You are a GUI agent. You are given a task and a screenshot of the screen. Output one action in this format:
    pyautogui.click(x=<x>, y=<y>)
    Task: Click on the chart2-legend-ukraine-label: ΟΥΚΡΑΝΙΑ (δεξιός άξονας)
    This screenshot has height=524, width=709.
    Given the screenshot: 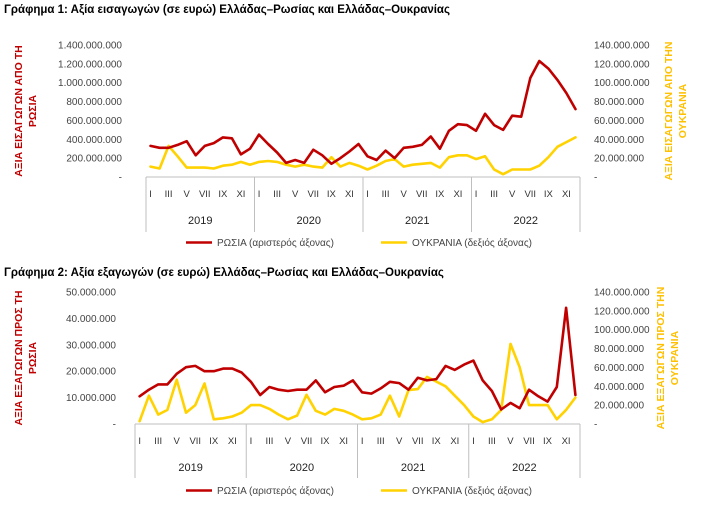 What is the action you would take?
    pyautogui.click(x=472, y=491)
    